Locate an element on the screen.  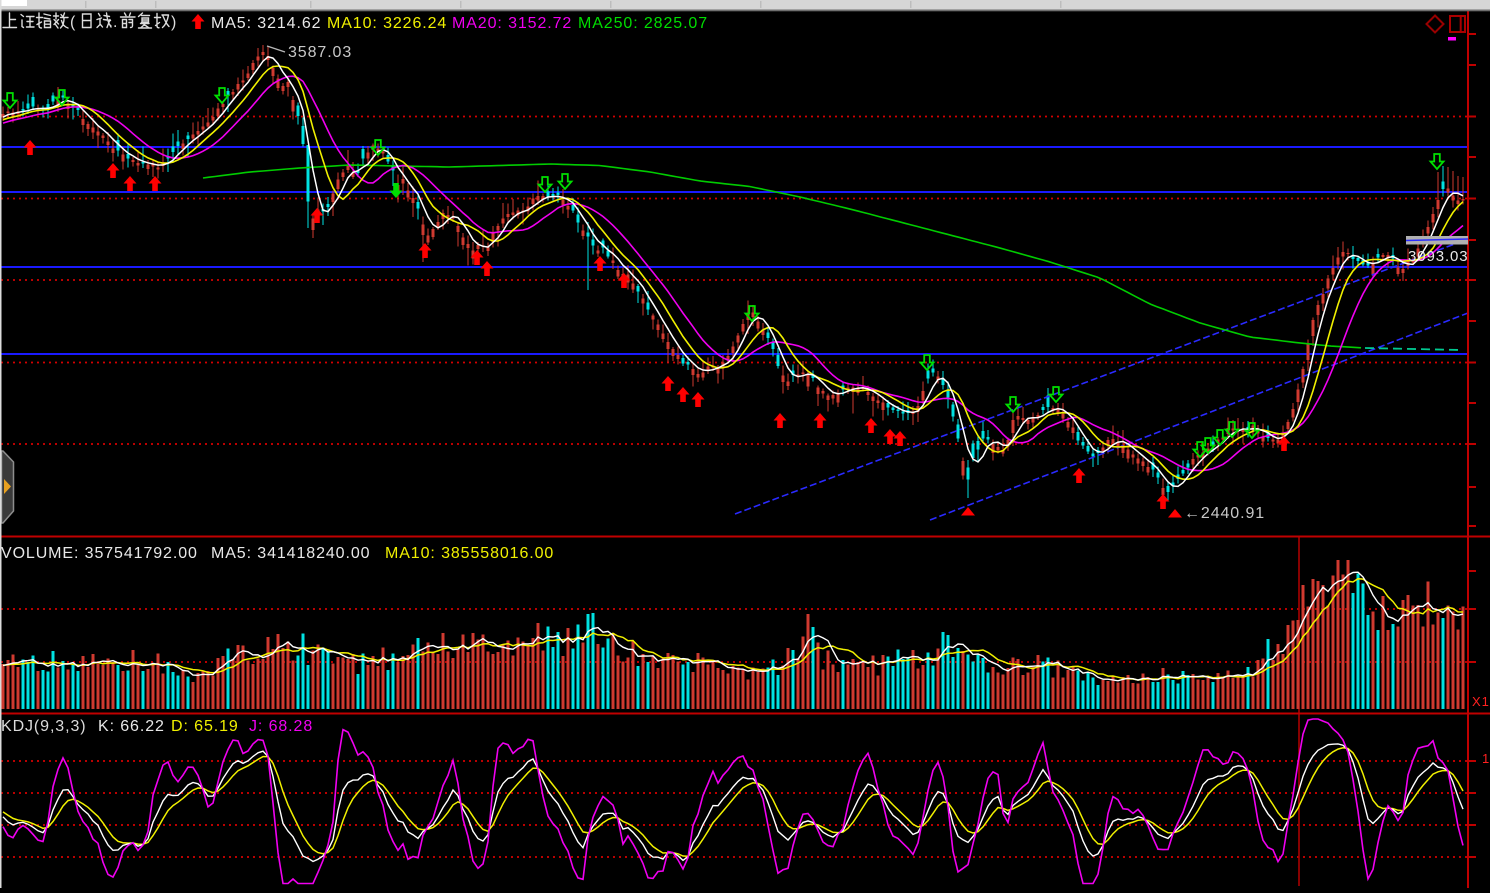
svg-text: ←2440.91 is located at coordinates (1224, 513).